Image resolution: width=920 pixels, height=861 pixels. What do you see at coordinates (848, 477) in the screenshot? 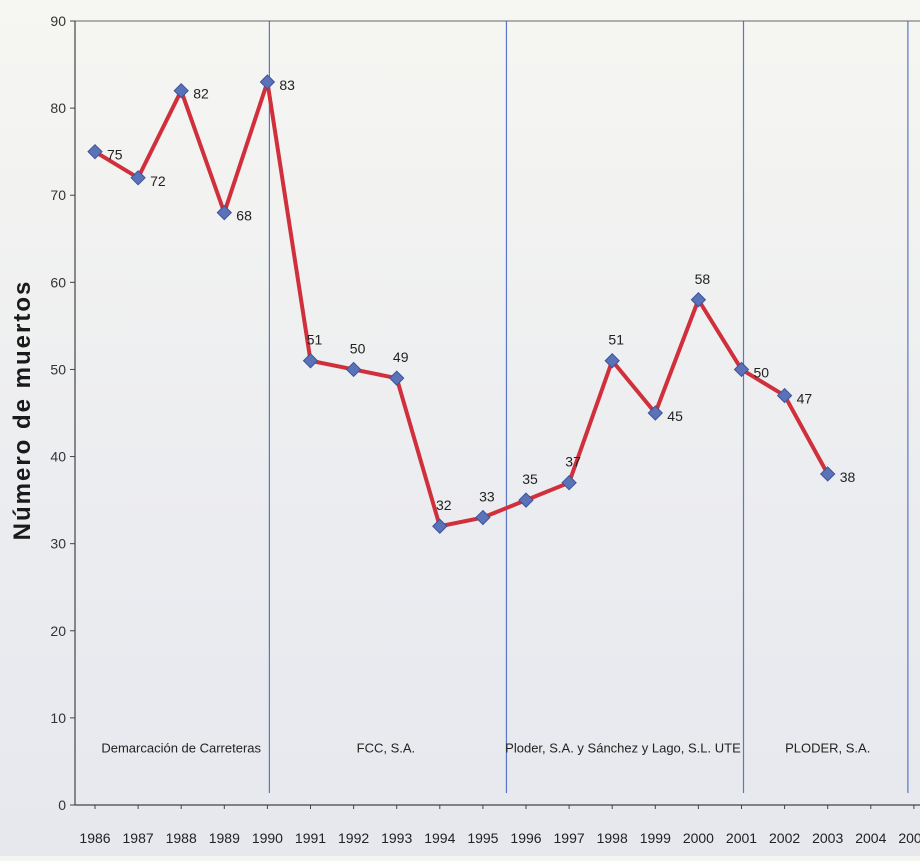
I see `data-label: 38` at bounding box center [848, 477].